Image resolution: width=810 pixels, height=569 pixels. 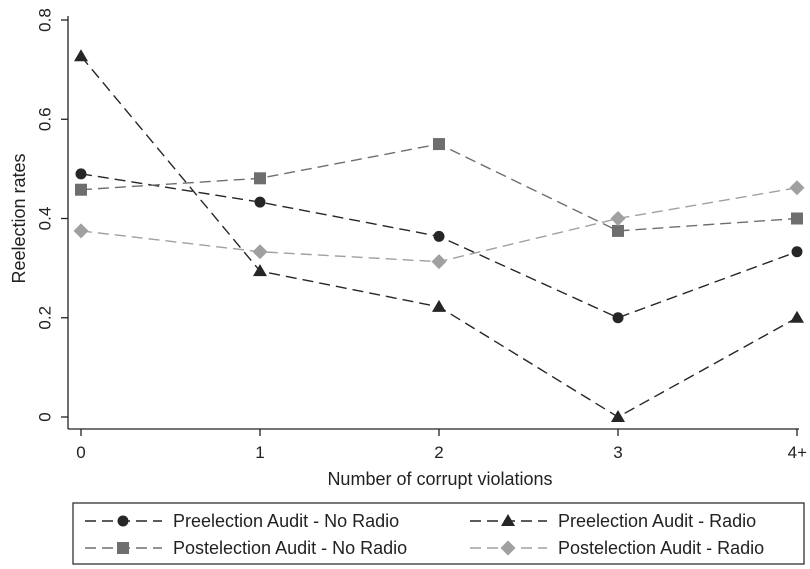 I want to click on legend-box, so click(x=438, y=533).